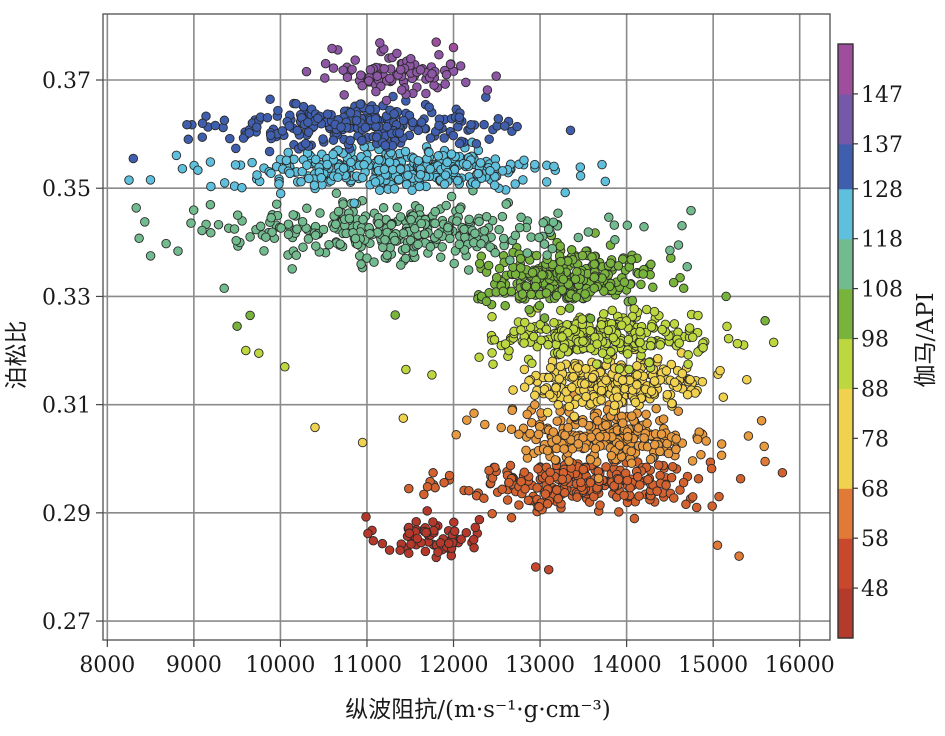  Describe the element at coordinates (713, 665) in the screenshot. I see `x-tick-label: 15000` at that location.